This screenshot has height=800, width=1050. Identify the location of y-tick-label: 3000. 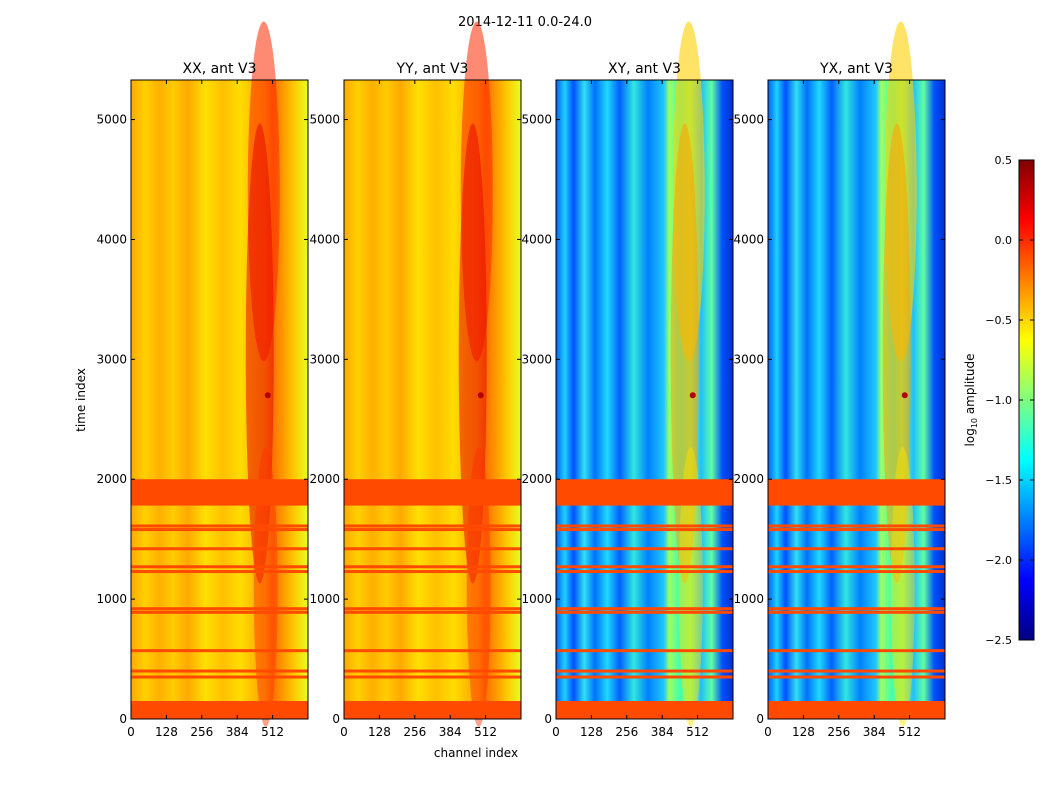
(111, 359).